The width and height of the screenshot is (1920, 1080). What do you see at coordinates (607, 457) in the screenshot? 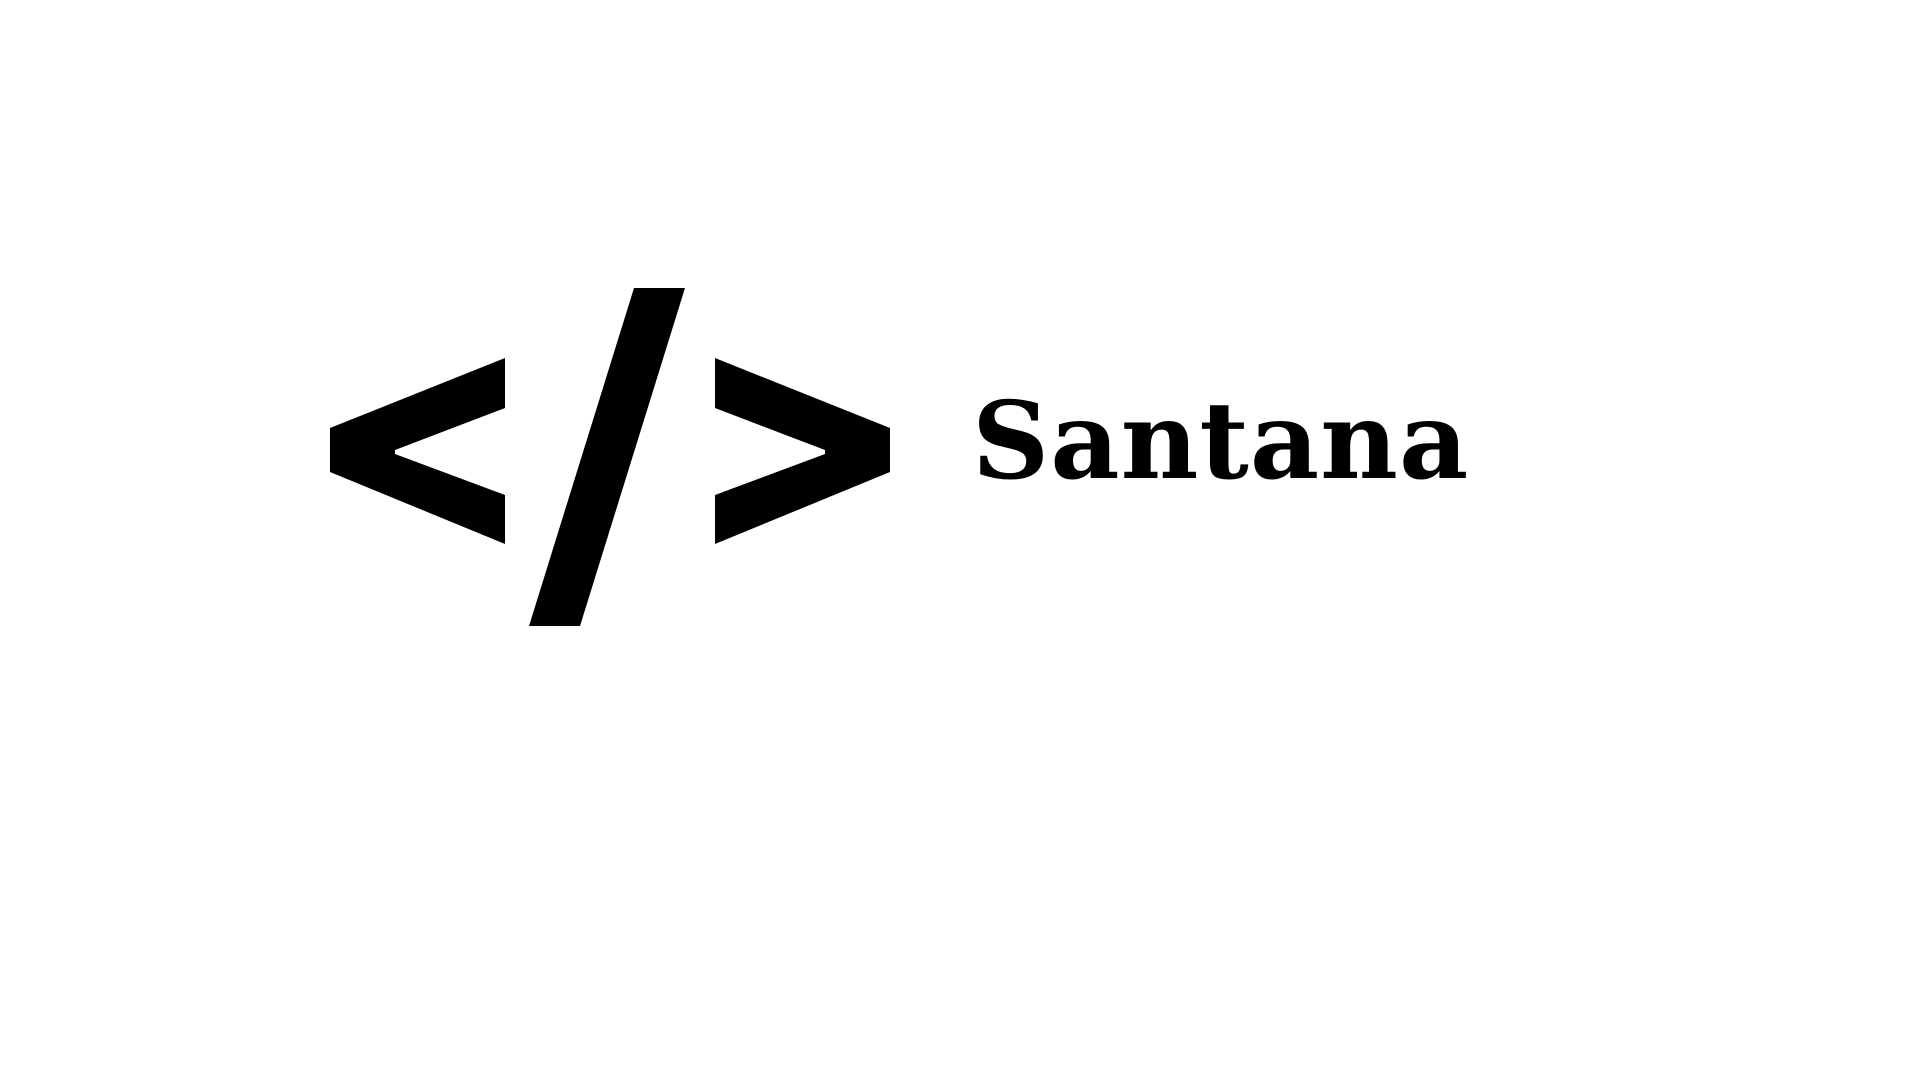
I see `slash-stroke` at bounding box center [607, 457].